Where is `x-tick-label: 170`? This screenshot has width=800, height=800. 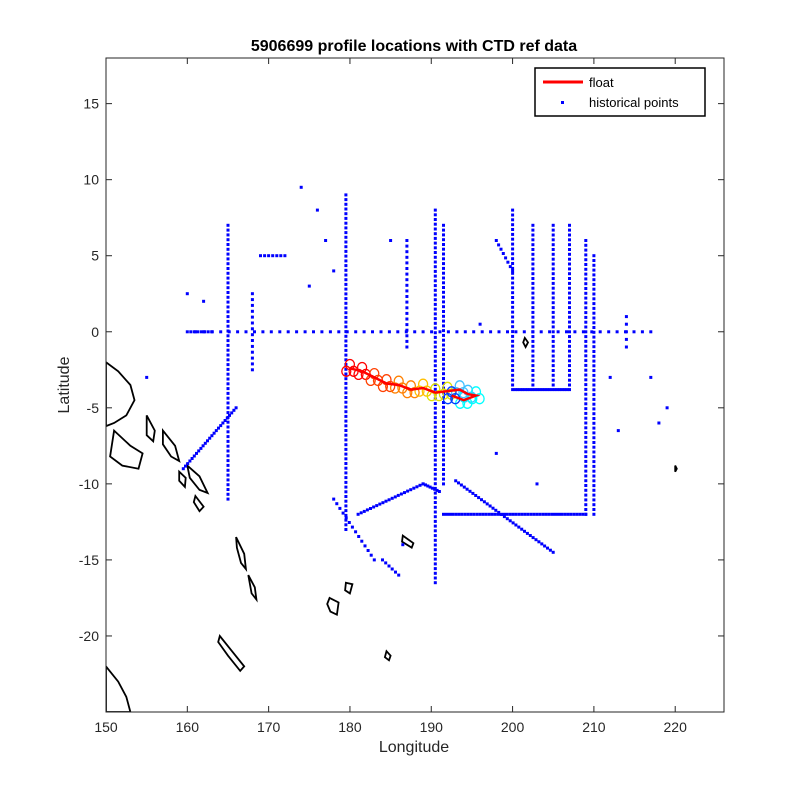 x-tick-label: 170 is located at coordinates (269, 727).